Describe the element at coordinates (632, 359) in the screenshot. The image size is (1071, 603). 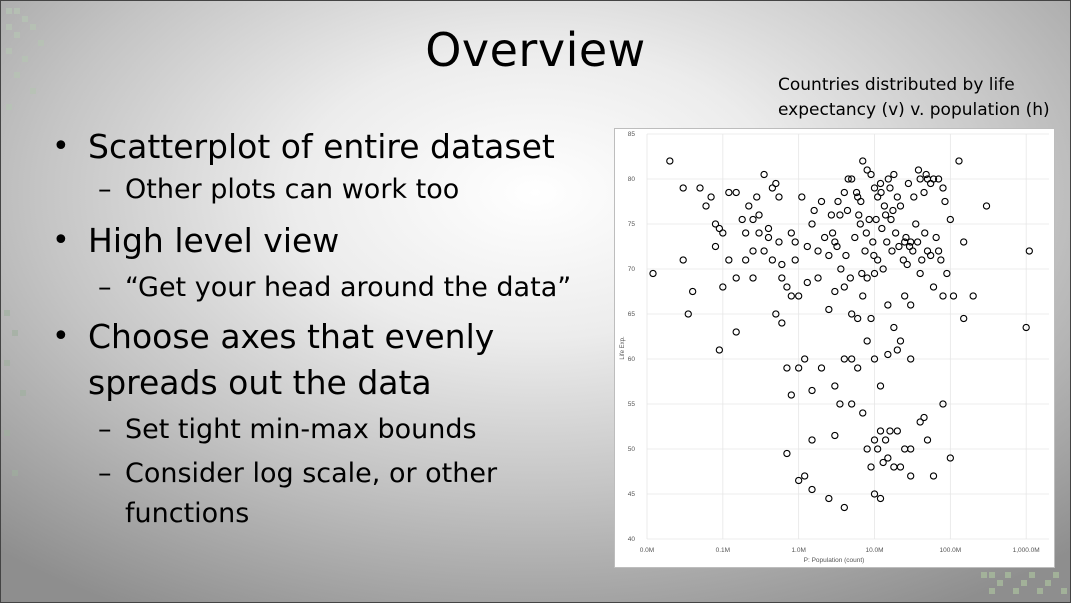
I see `y-tick-label: 60` at that location.